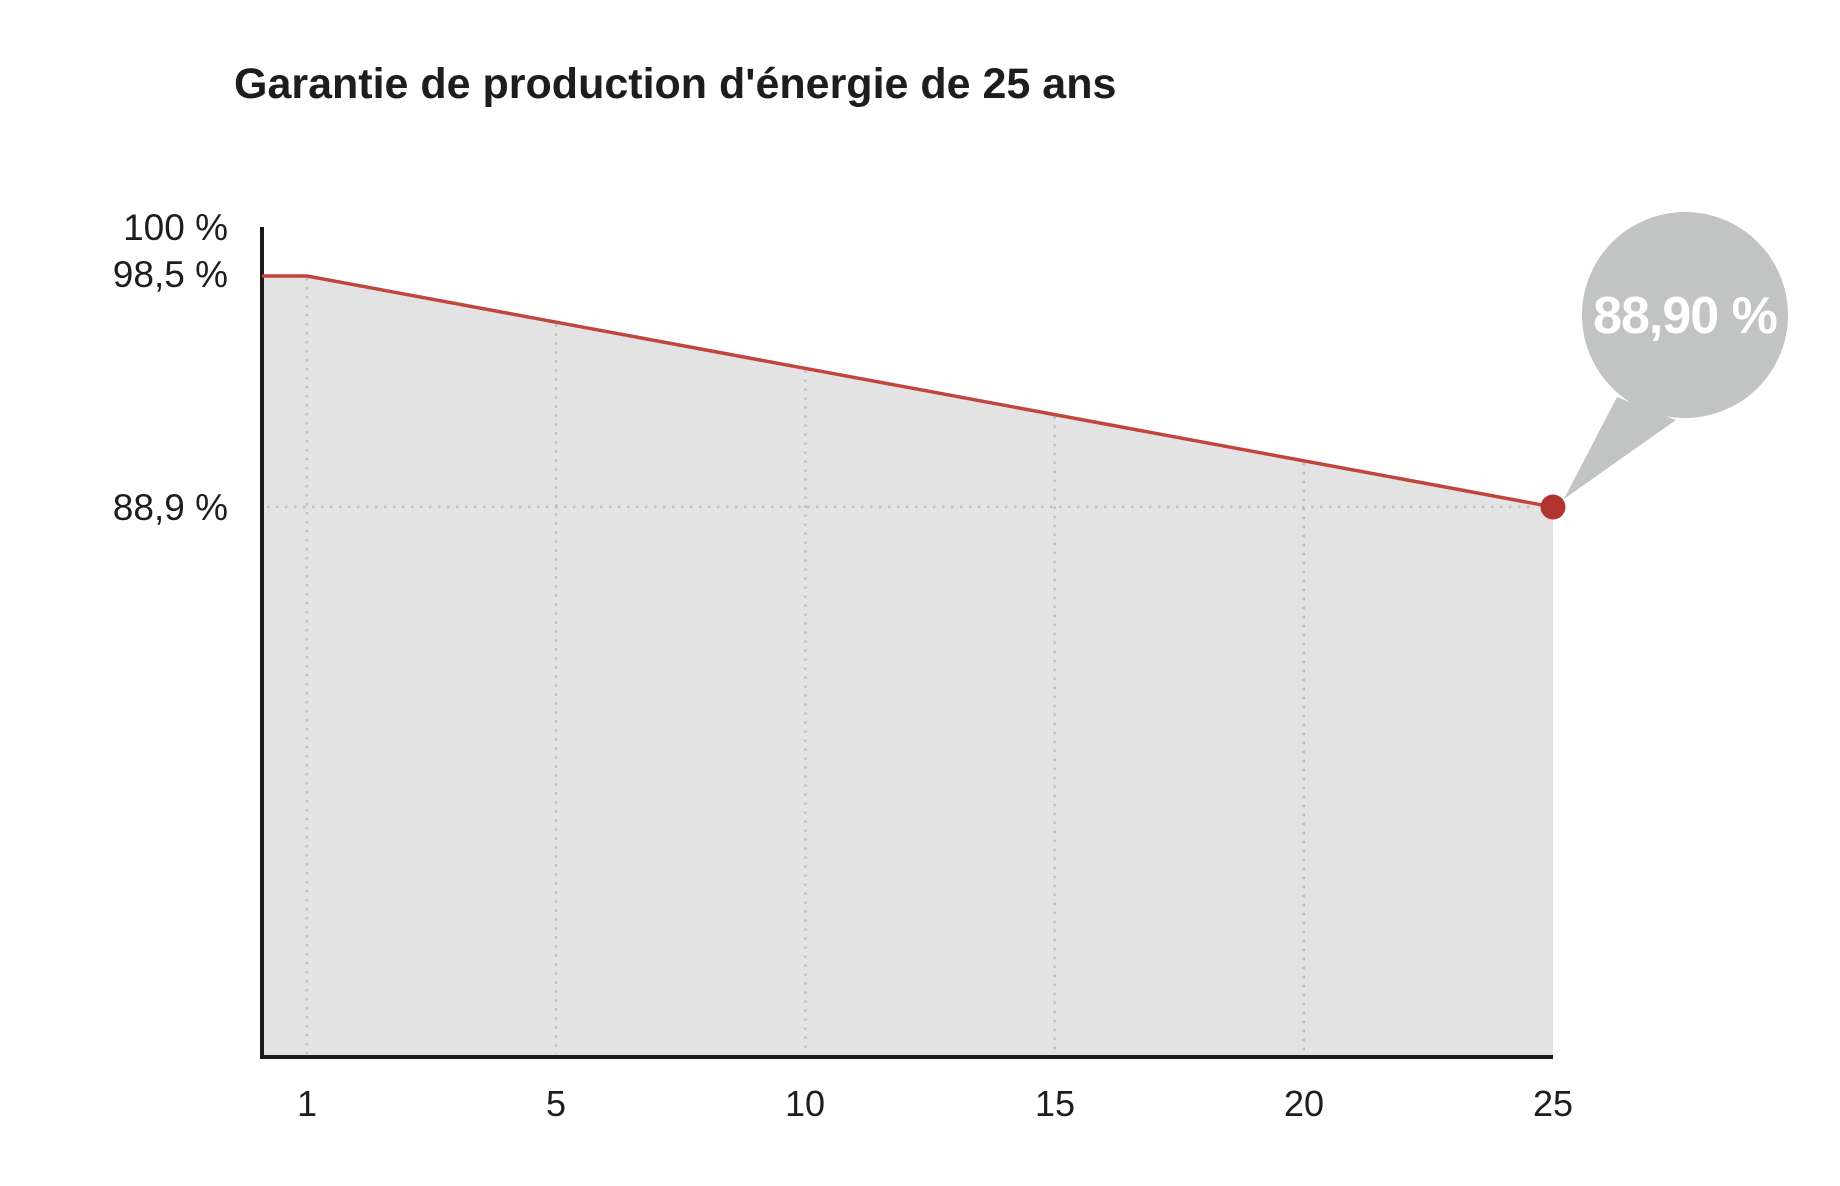 The width and height of the screenshot is (1840, 1186). I want to click on x-tick-label-20: 20, so click(1304, 1103).